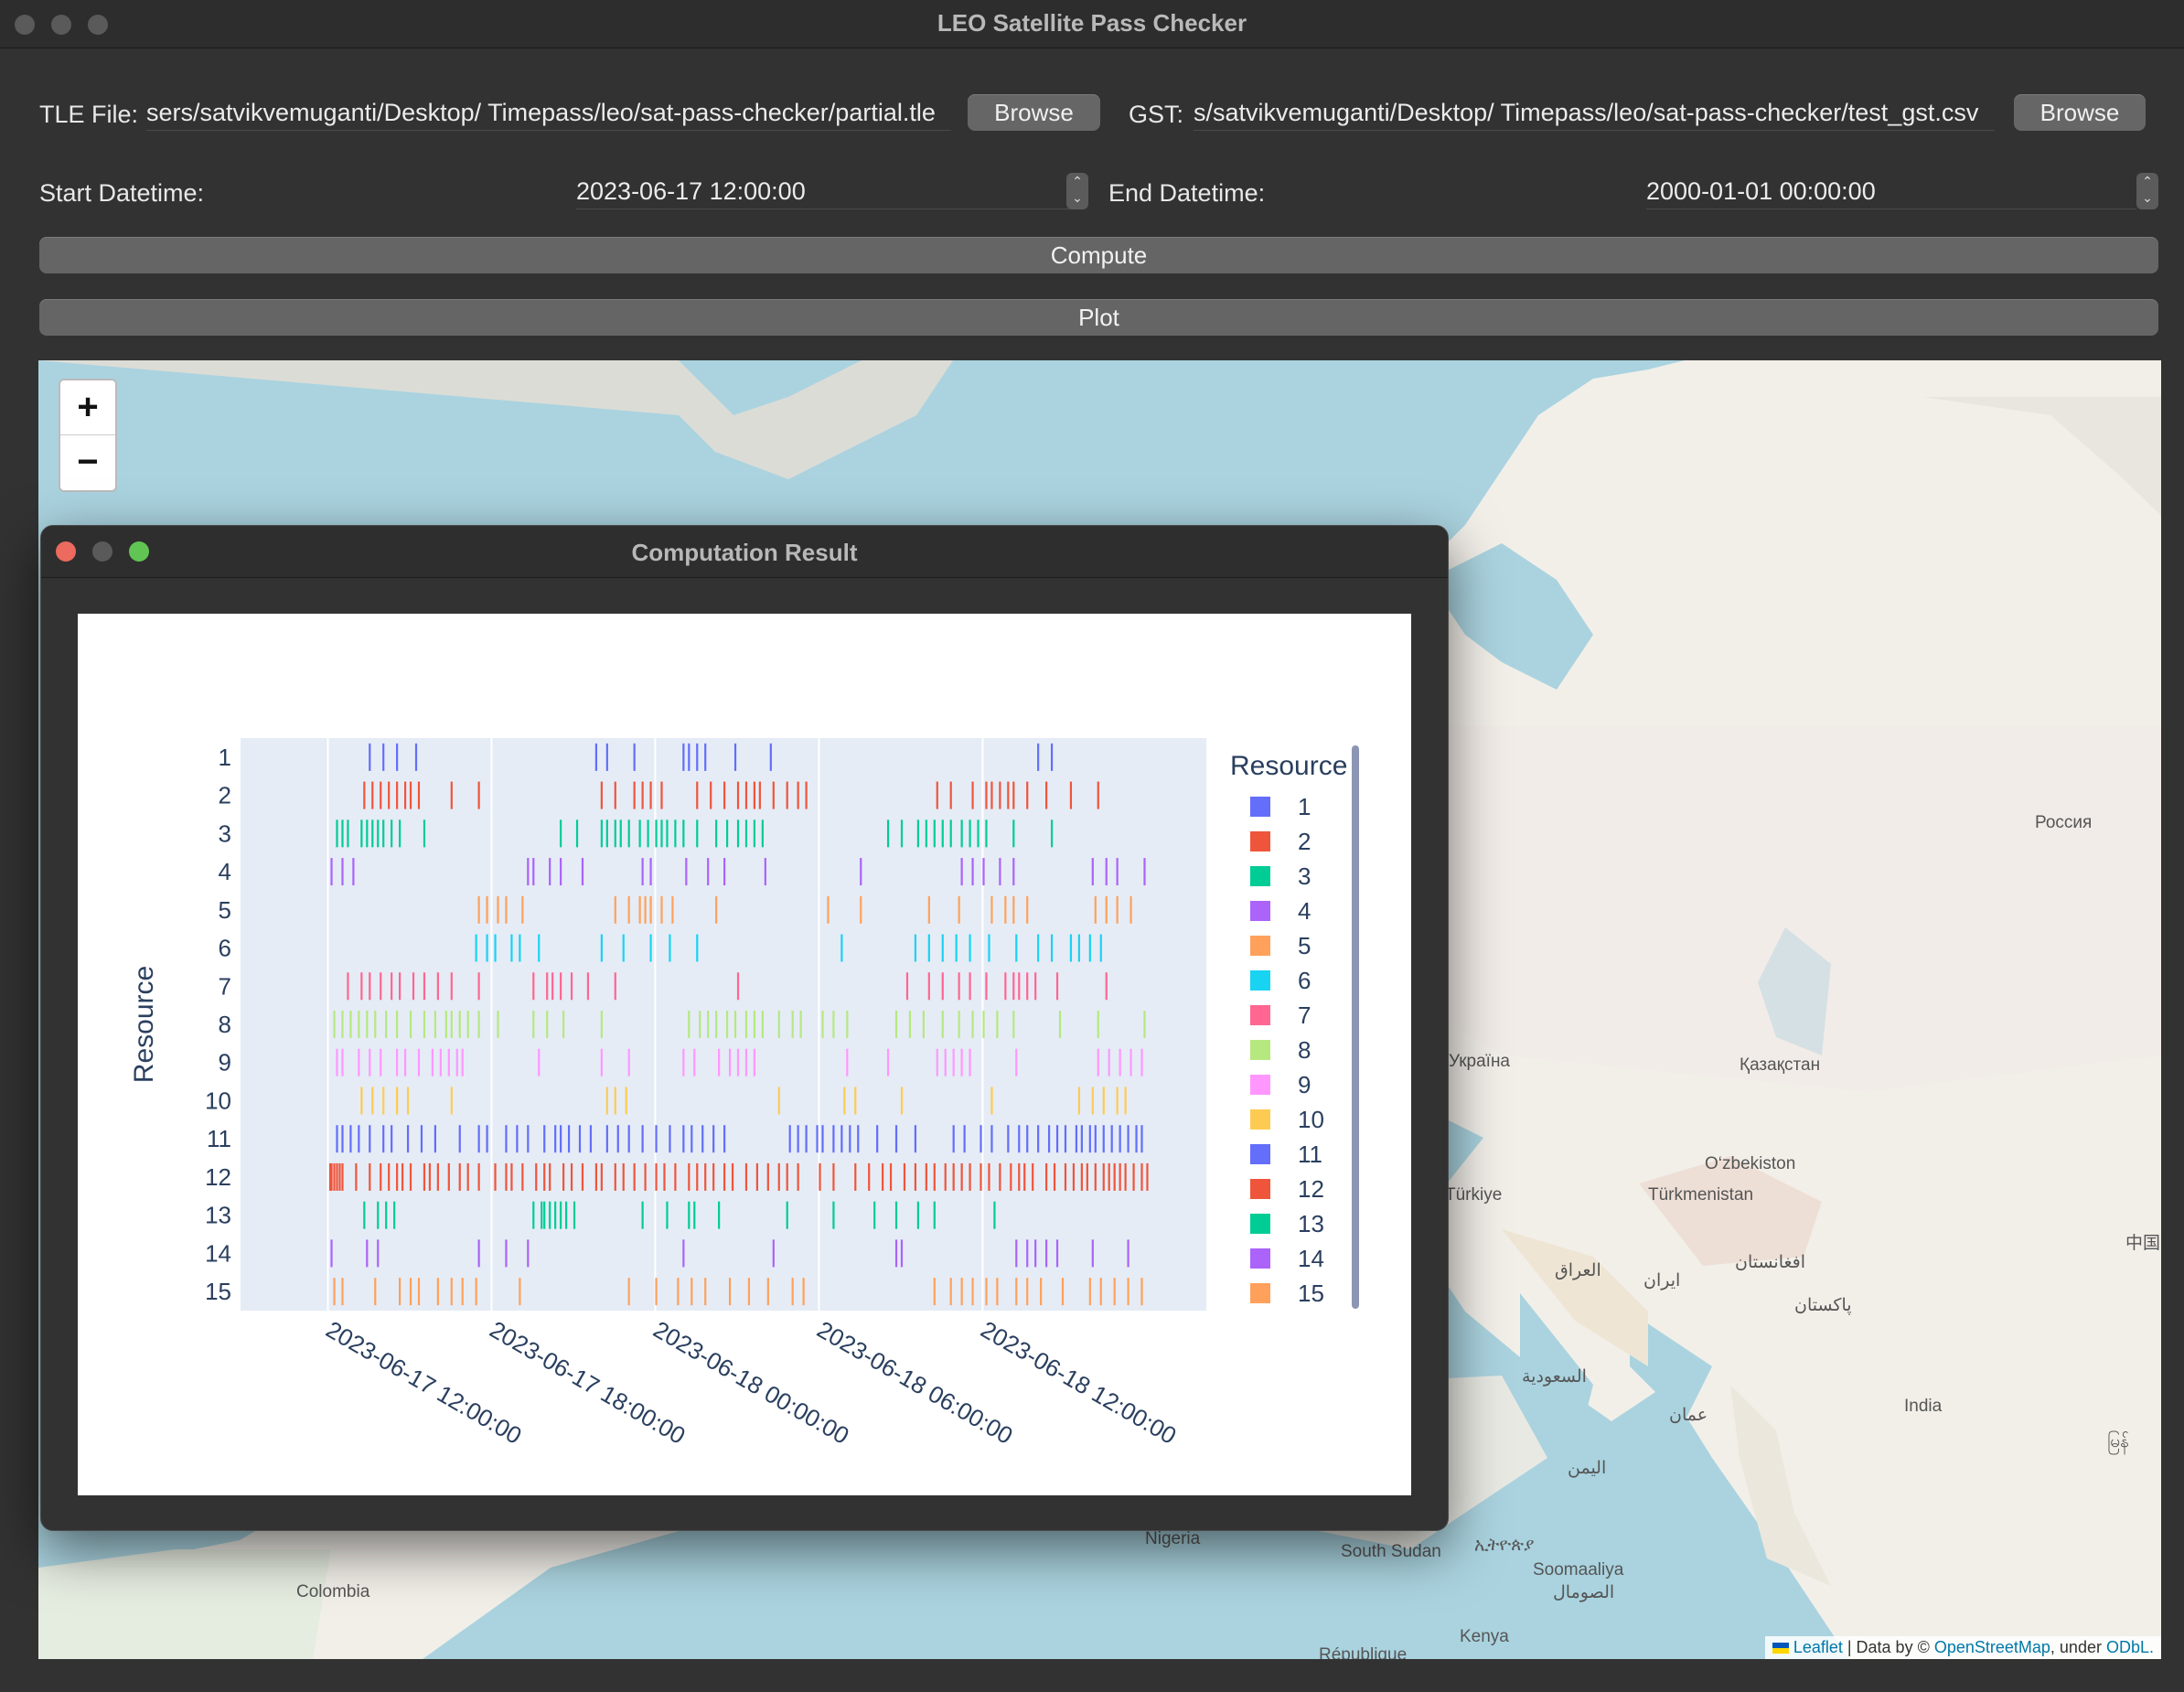 The height and width of the screenshot is (1692, 2184). I want to click on close-window-button, so click(25, 25).